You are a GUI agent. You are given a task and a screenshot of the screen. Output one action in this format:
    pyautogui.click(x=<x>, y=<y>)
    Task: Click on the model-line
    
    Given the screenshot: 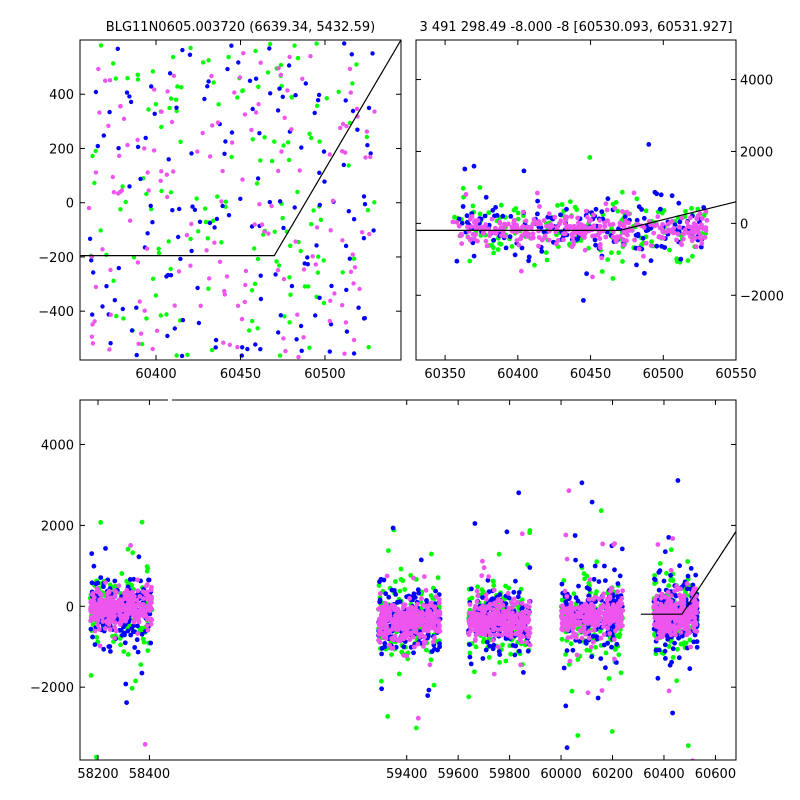 What is the action you would take?
    pyautogui.click(x=688, y=573)
    